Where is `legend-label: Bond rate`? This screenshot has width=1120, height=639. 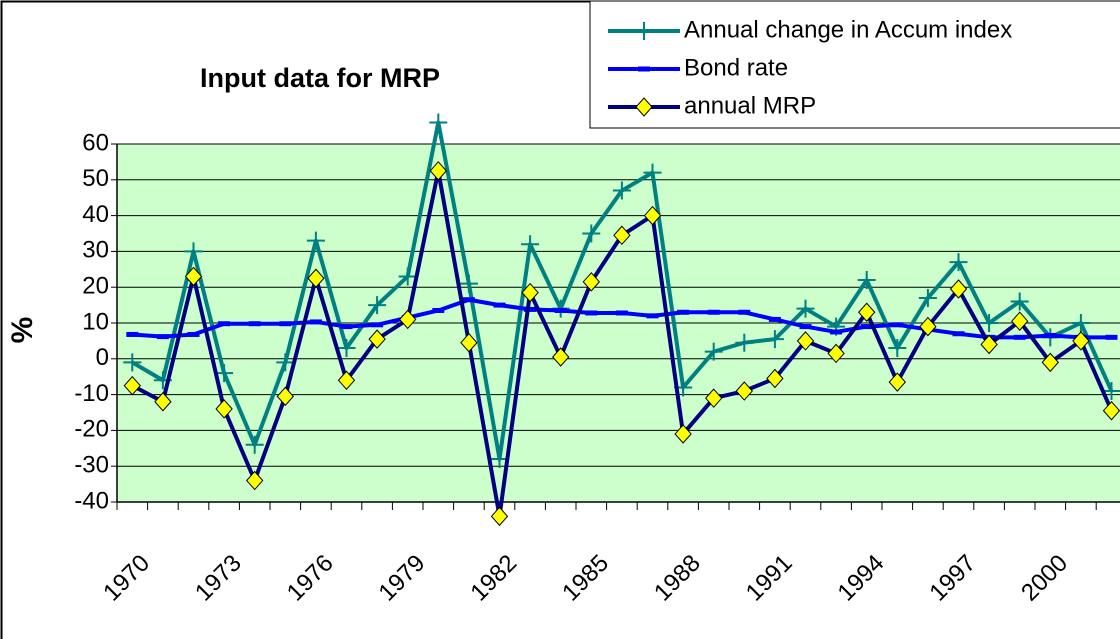 legend-label: Bond rate is located at coordinates (736, 67).